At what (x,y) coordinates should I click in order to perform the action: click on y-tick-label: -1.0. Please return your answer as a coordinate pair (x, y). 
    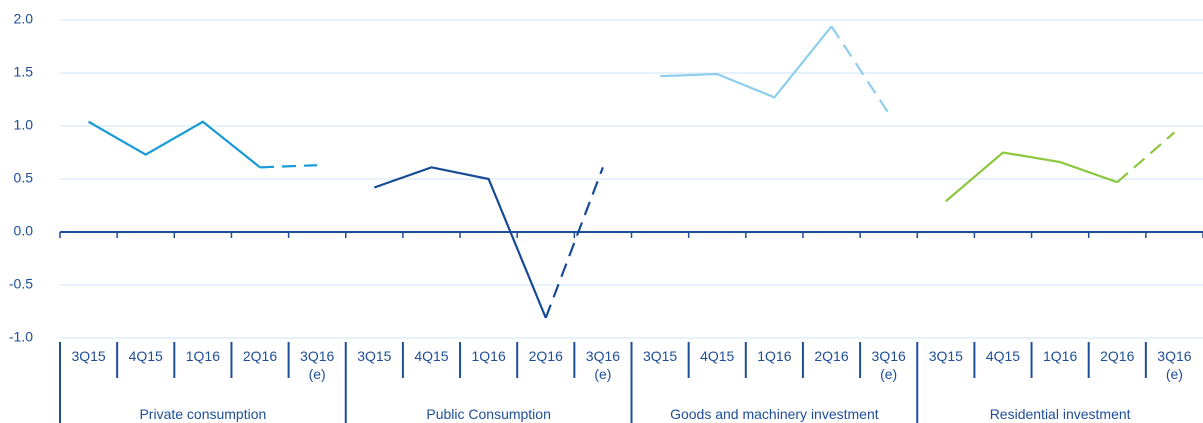
    Looking at the image, I should click on (21, 337).